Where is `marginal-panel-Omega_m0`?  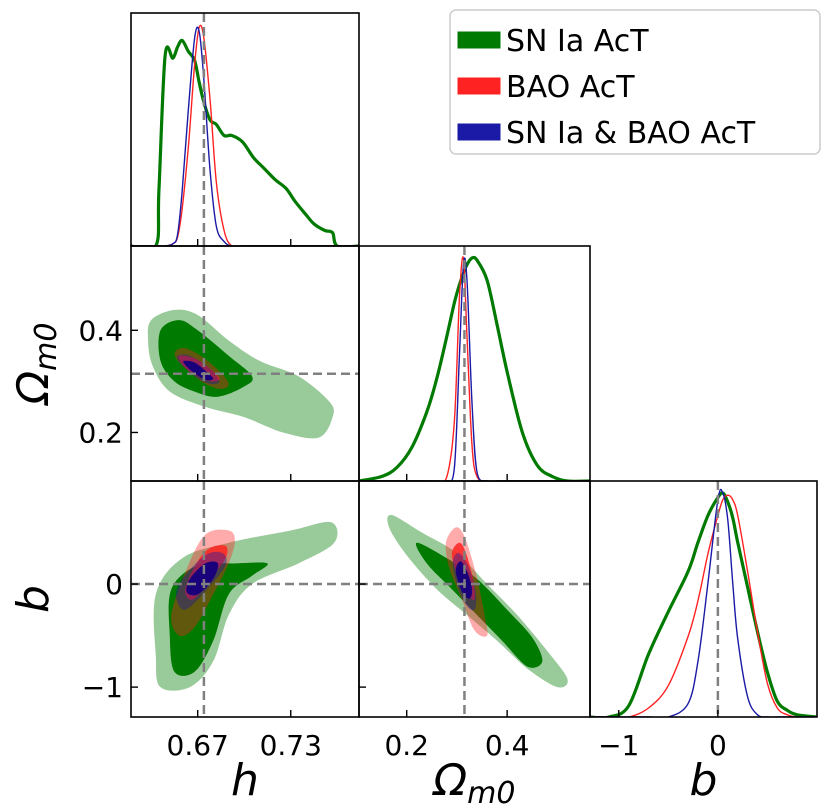 marginal-panel-Omega_m0 is located at coordinates (474, 363).